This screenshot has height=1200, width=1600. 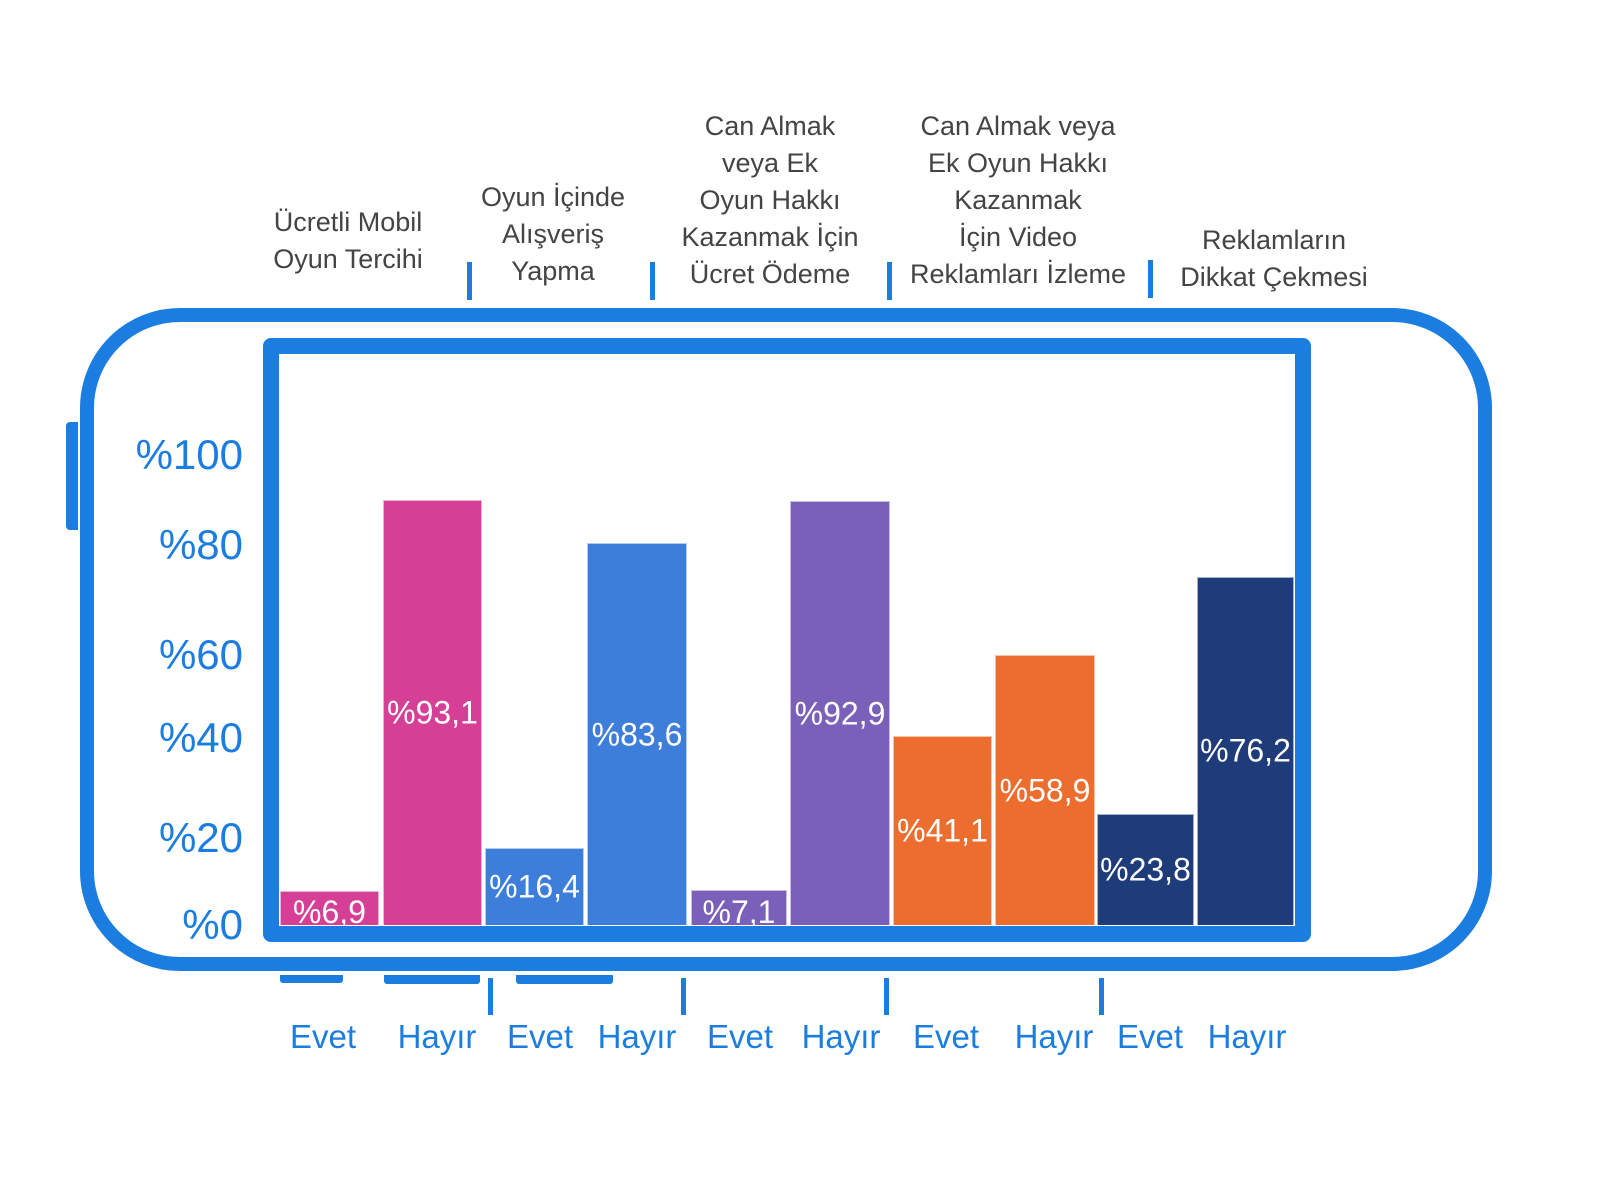 I want to click on data-label: %92,9, so click(x=840, y=713).